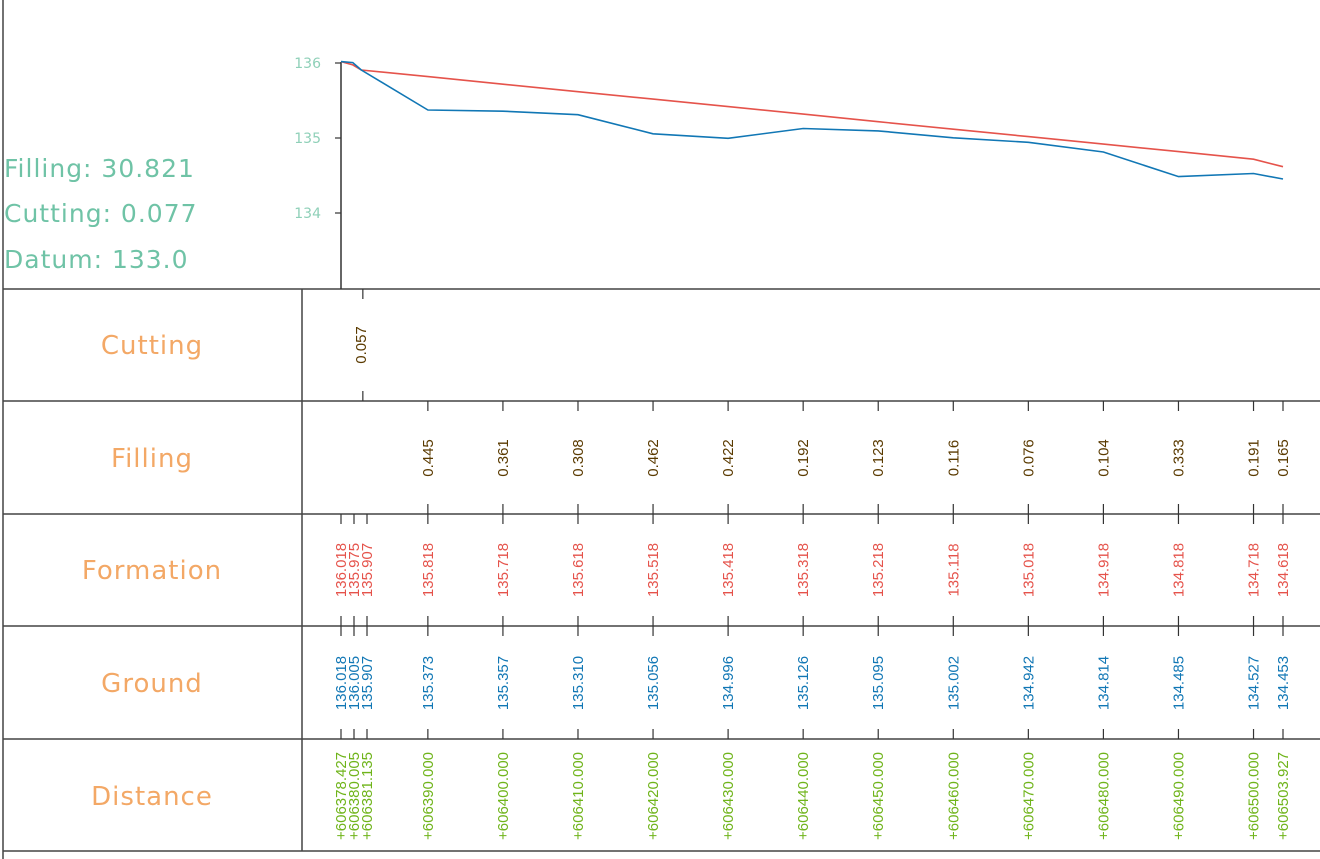 This screenshot has width=1320, height=859. What do you see at coordinates (1254, 683) in the screenshot?
I see `ground-value: 134.527` at bounding box center [1254, 683].